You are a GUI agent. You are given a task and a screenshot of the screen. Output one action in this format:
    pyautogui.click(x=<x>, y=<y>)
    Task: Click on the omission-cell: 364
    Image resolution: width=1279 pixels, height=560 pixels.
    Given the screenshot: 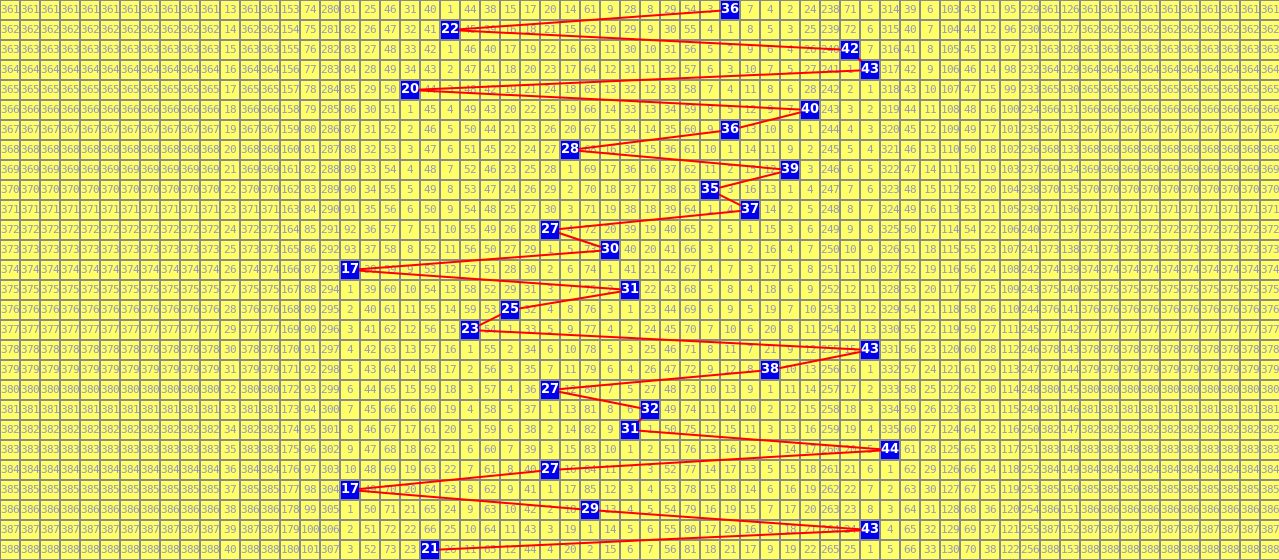 What is the action you would take?
    pyautogui.click(x=270, y=70)
    